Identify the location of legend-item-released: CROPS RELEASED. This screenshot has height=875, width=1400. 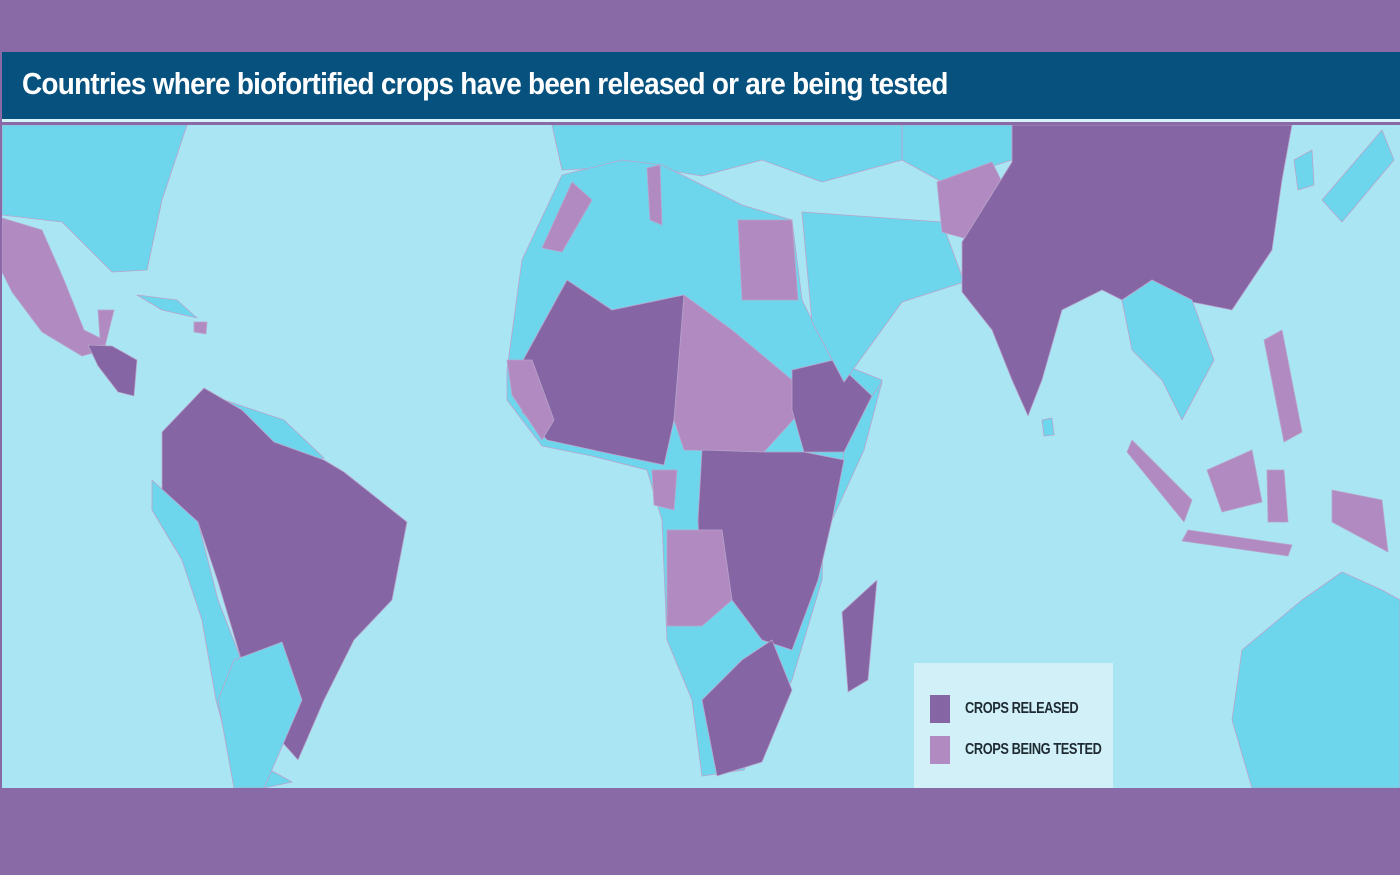
(1018, 709).